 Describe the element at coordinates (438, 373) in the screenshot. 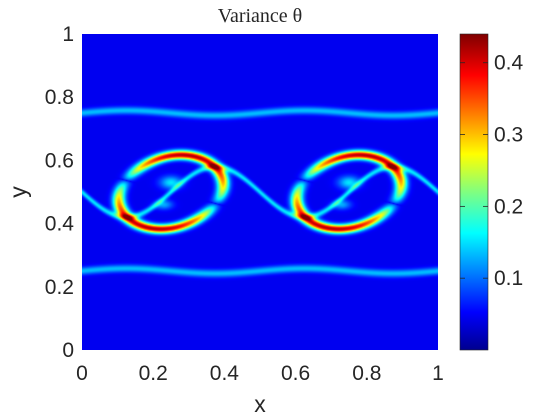

I see `x-tick-label: 1` at that location.